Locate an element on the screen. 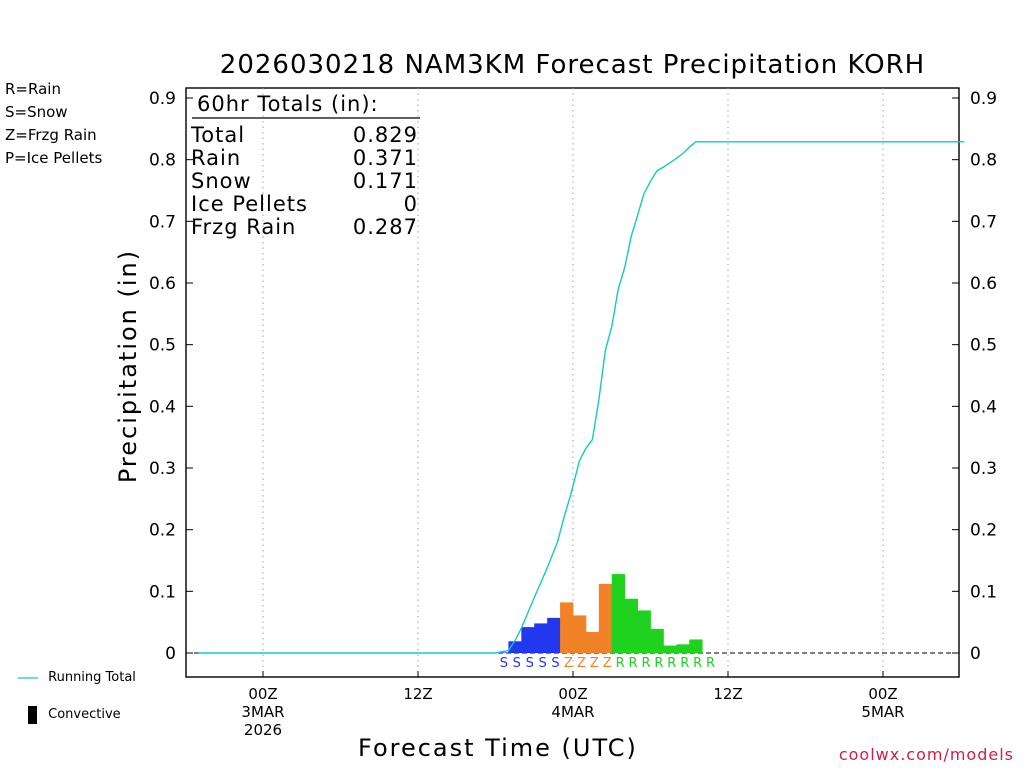 The image size is (1024, 768). y-tick-label-right: 0.1 is located at coordinates (983, 592).